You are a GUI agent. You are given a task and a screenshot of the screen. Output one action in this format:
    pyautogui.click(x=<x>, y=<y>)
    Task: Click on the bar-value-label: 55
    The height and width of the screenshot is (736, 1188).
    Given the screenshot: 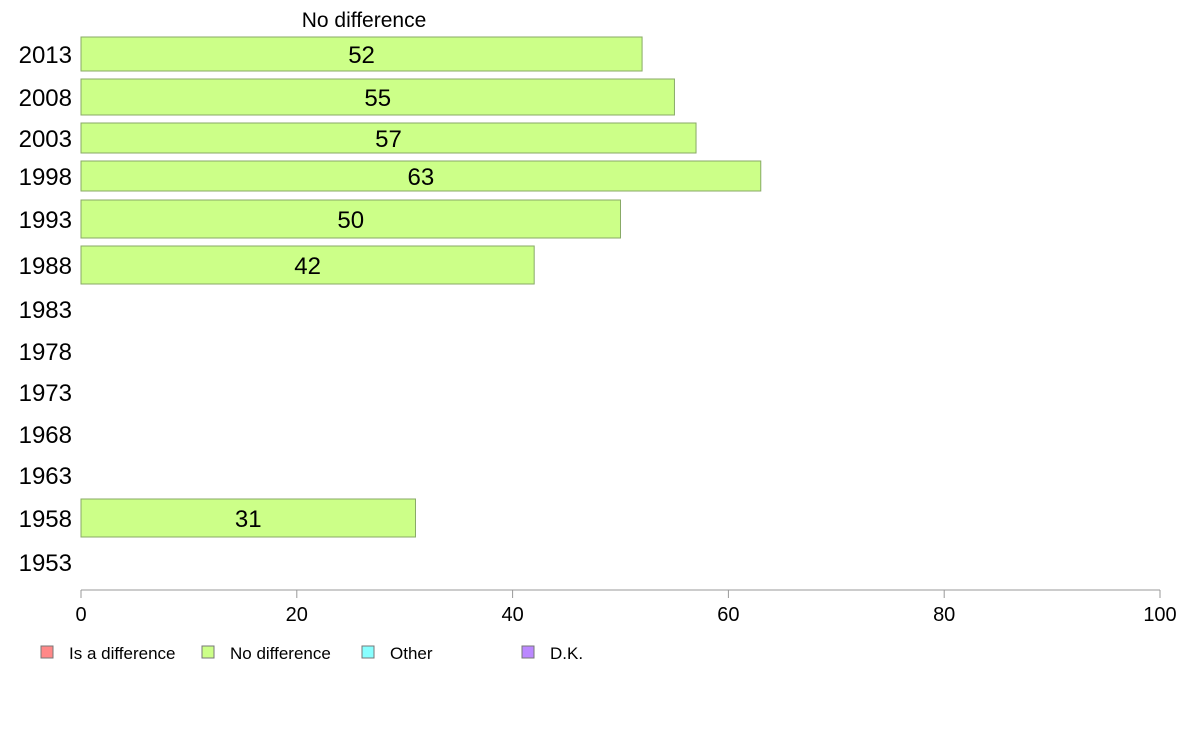 What is the action you would take?
    pyautogui.click(x=377, y=98)
    